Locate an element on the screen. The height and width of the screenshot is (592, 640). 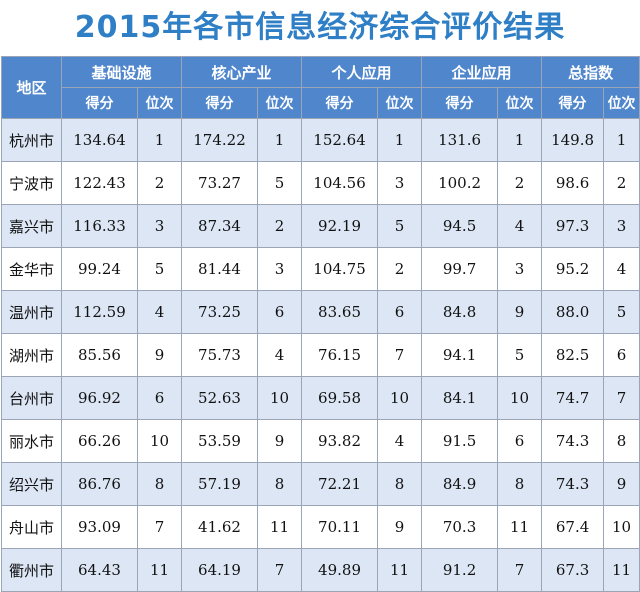
total-index-score-cell: 97.3 is located at coordinates (573, 226).